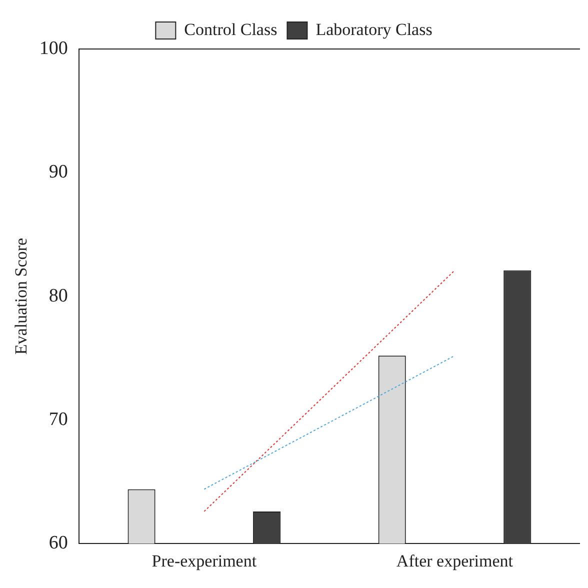 The width and height of the screenshot is (588, 588). I want to click on x-tick-label: Pre-experiment, so click(204, 560).